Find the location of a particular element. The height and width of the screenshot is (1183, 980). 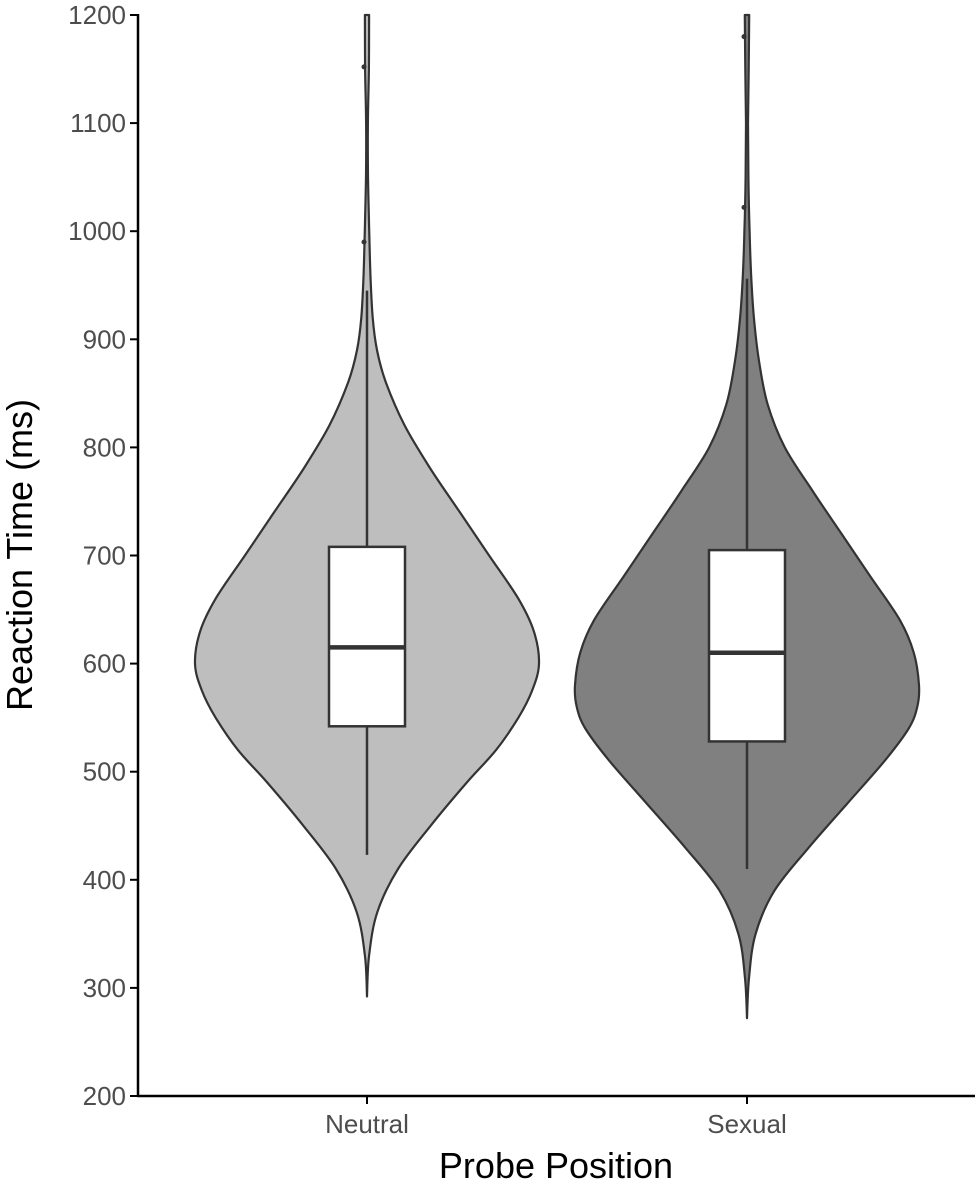

y-tick-label: 600 is located at coordinates (104, 664).